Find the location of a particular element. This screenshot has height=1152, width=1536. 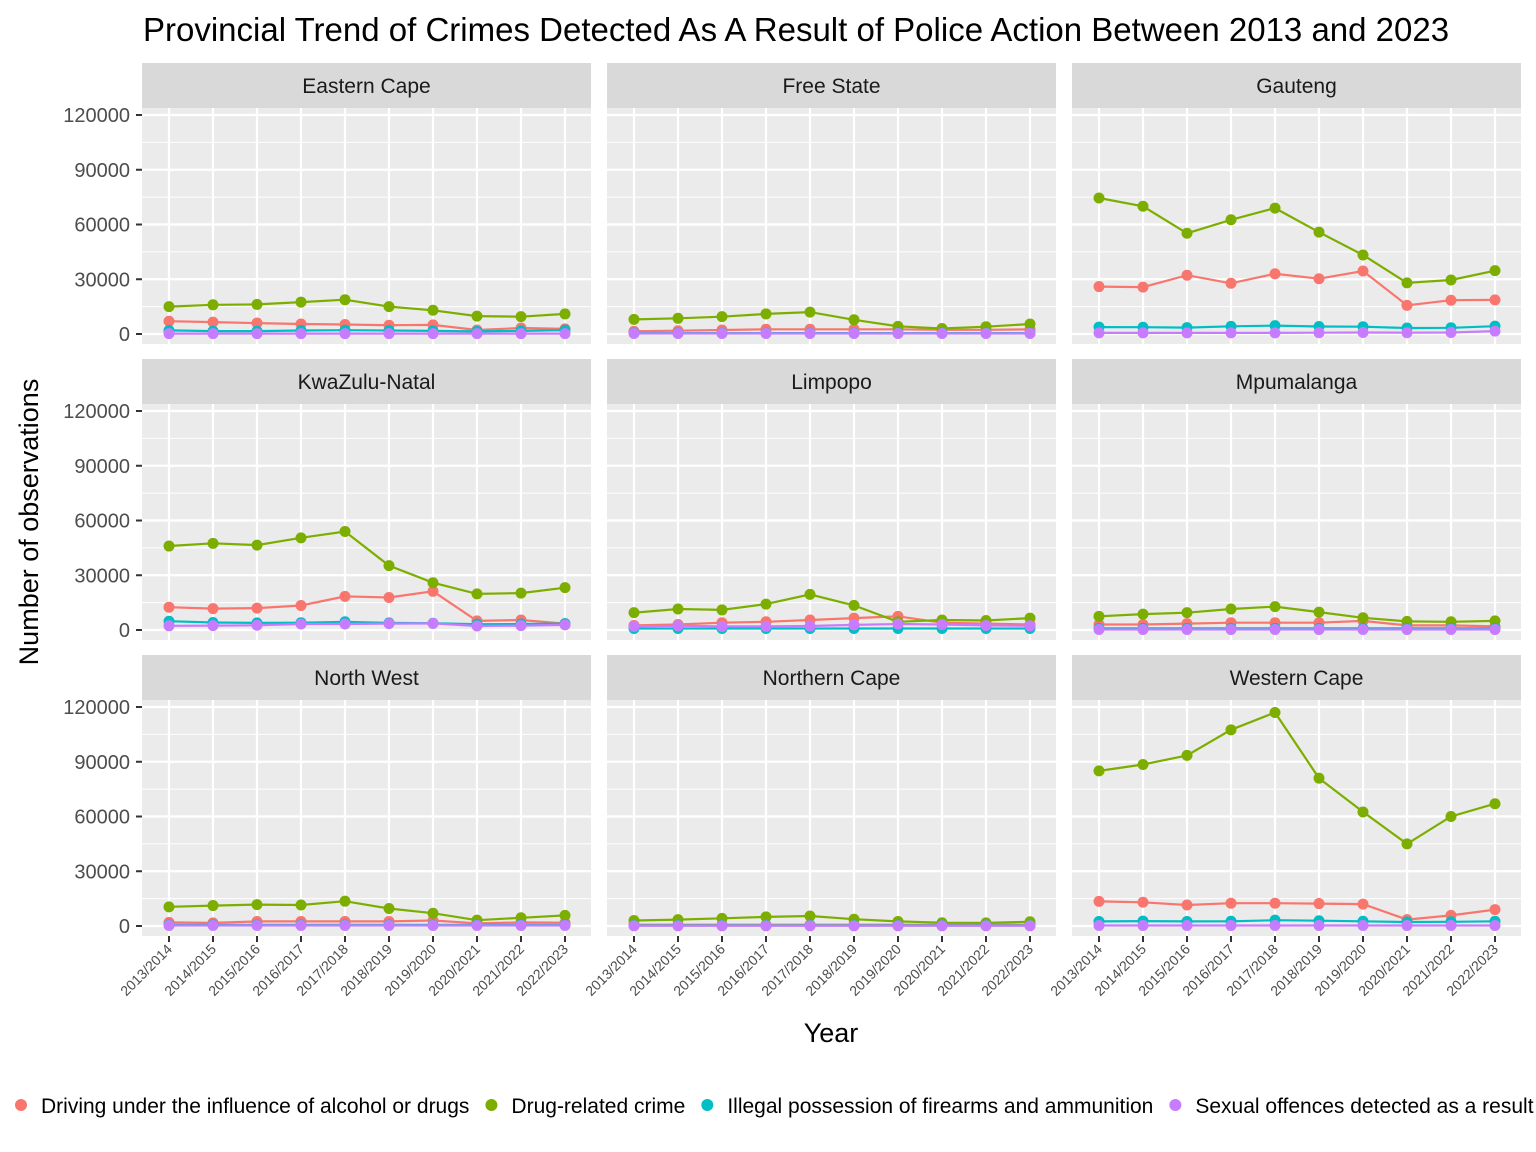

facet-strip-label: Gauteng is located at coordinates (1296, 86).